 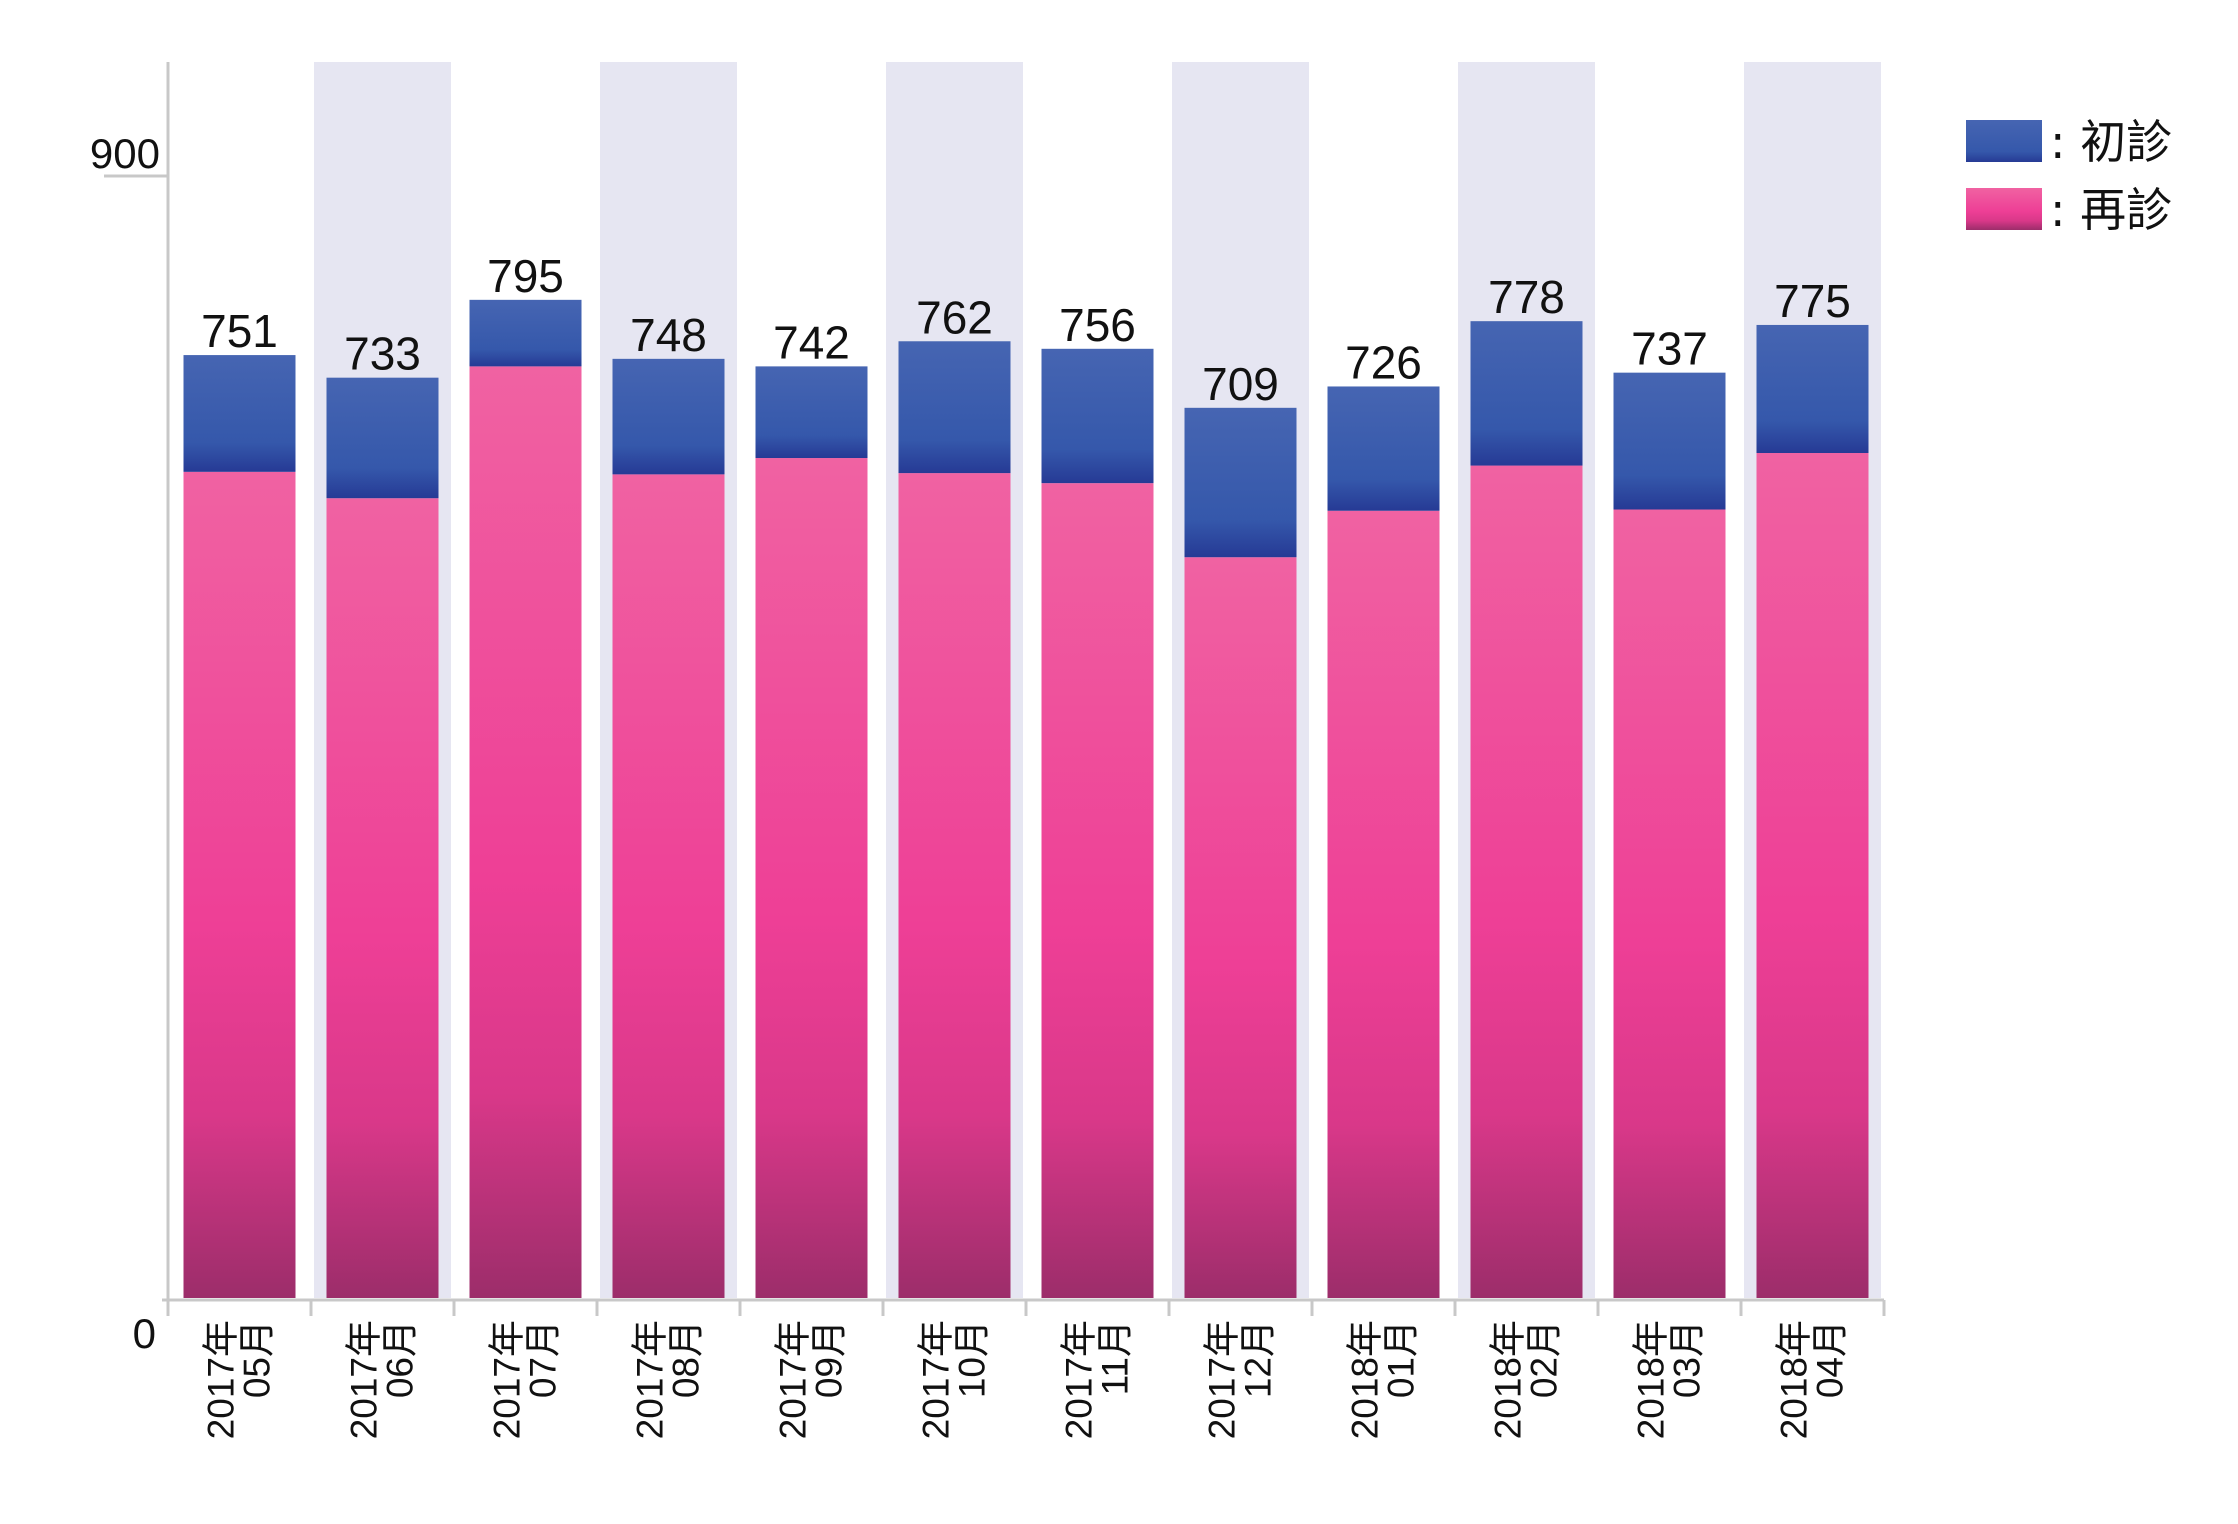 What do you see at coordinates (257, 1359) in the screenshot?
I see `category-label-month: 05月` at bounding box center [257, 1359].